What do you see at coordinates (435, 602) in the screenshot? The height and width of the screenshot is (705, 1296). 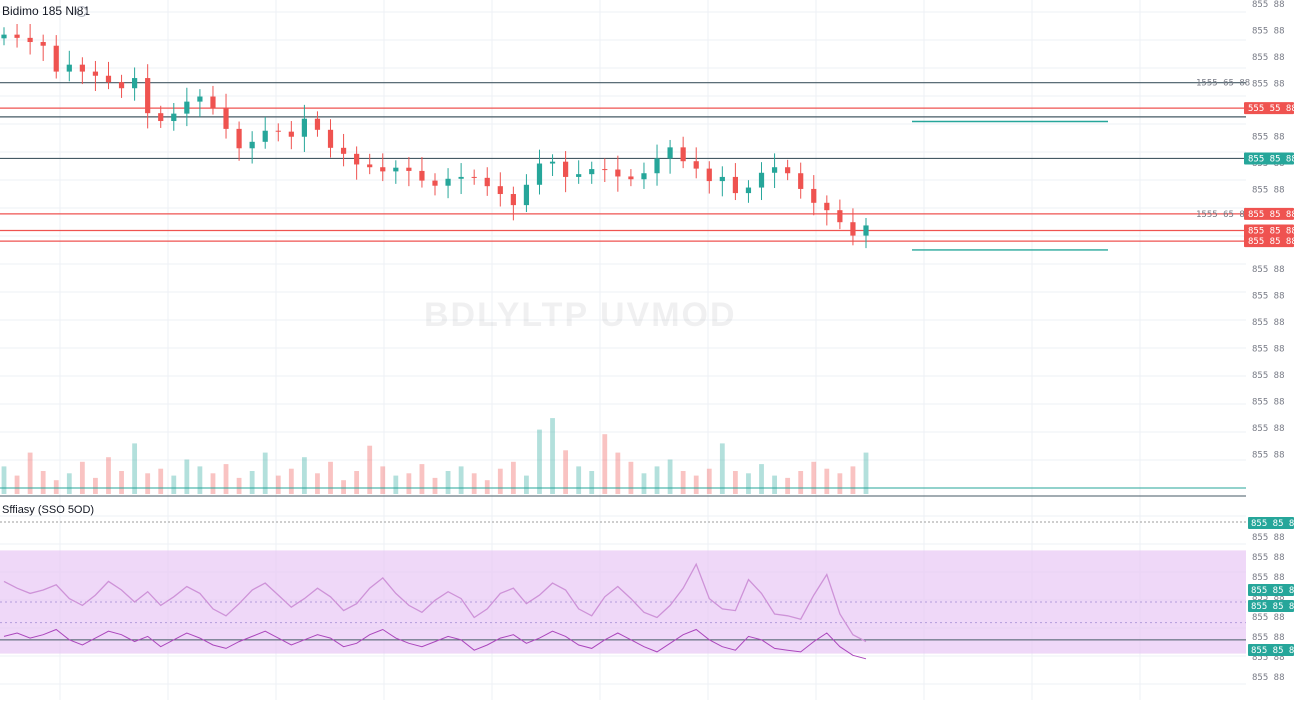 I see `oscillator-fast-line` at bounding box center [435, 602].